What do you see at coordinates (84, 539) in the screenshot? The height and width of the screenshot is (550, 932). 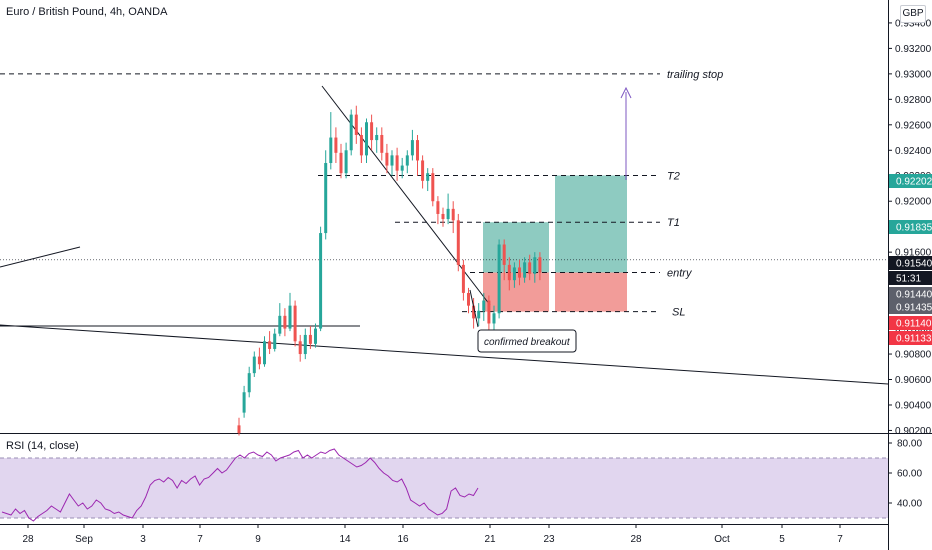 I see `time-tick-label: Sep` at bounding box center [84, 539].